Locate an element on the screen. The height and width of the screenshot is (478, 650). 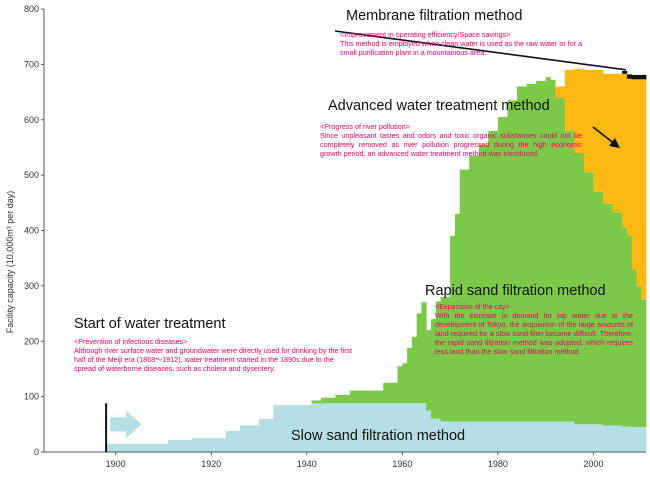
y-tick-label: 0 is located at coordinates (36, 452).